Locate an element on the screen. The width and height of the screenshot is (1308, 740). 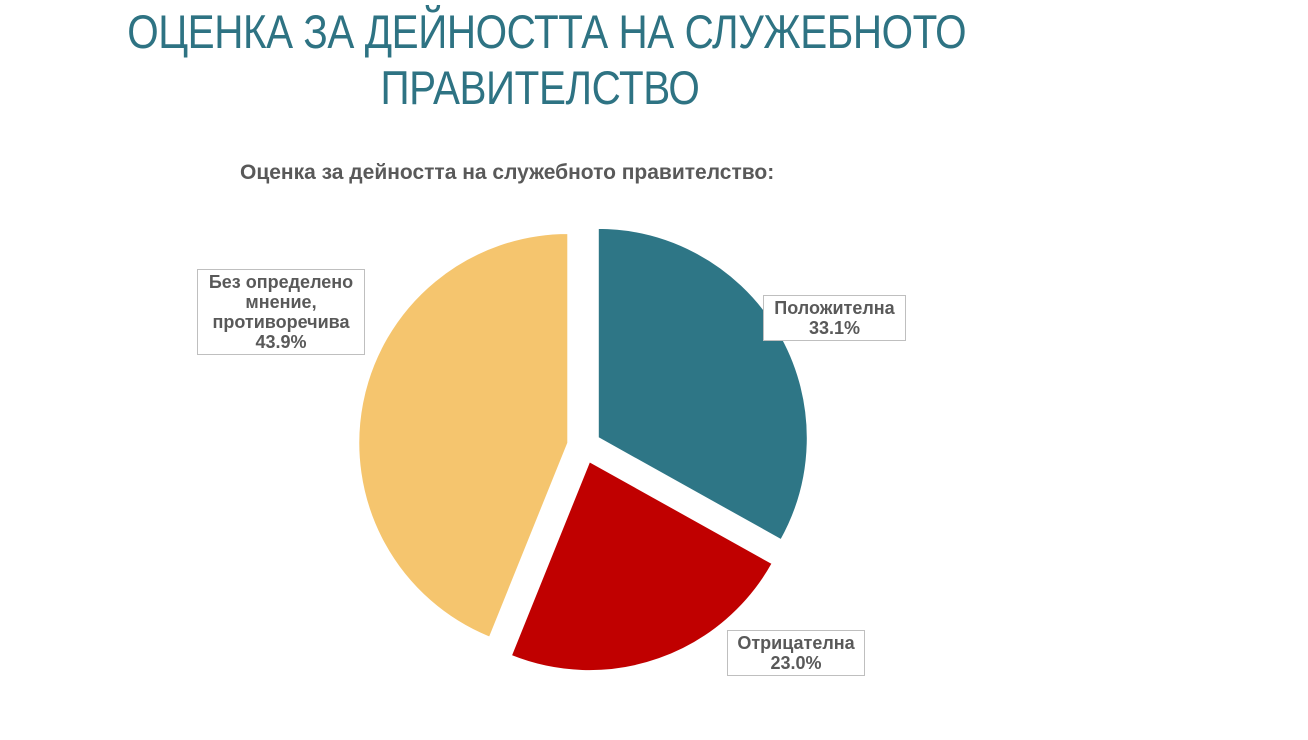
slide-title-line2: ПРАВИТЕЛСТВО is located at coordinates (540, 87).